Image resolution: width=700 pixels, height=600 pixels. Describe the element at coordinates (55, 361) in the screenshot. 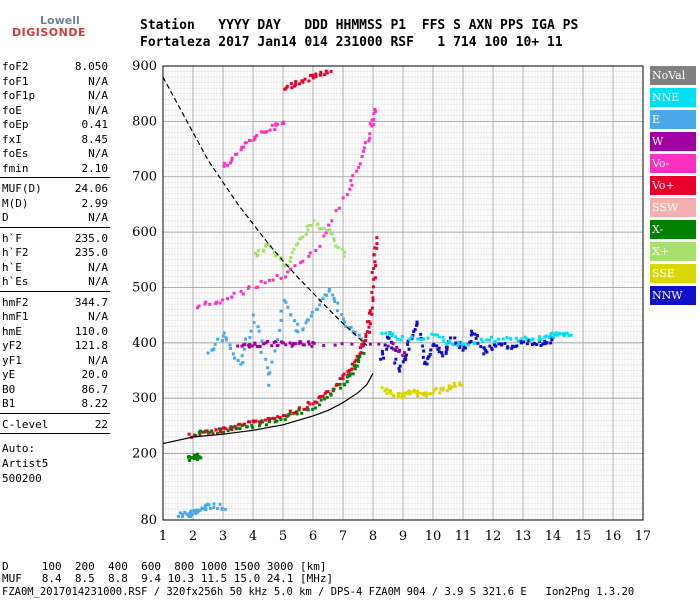

I see `param-row: yF1 N/A` at that location.